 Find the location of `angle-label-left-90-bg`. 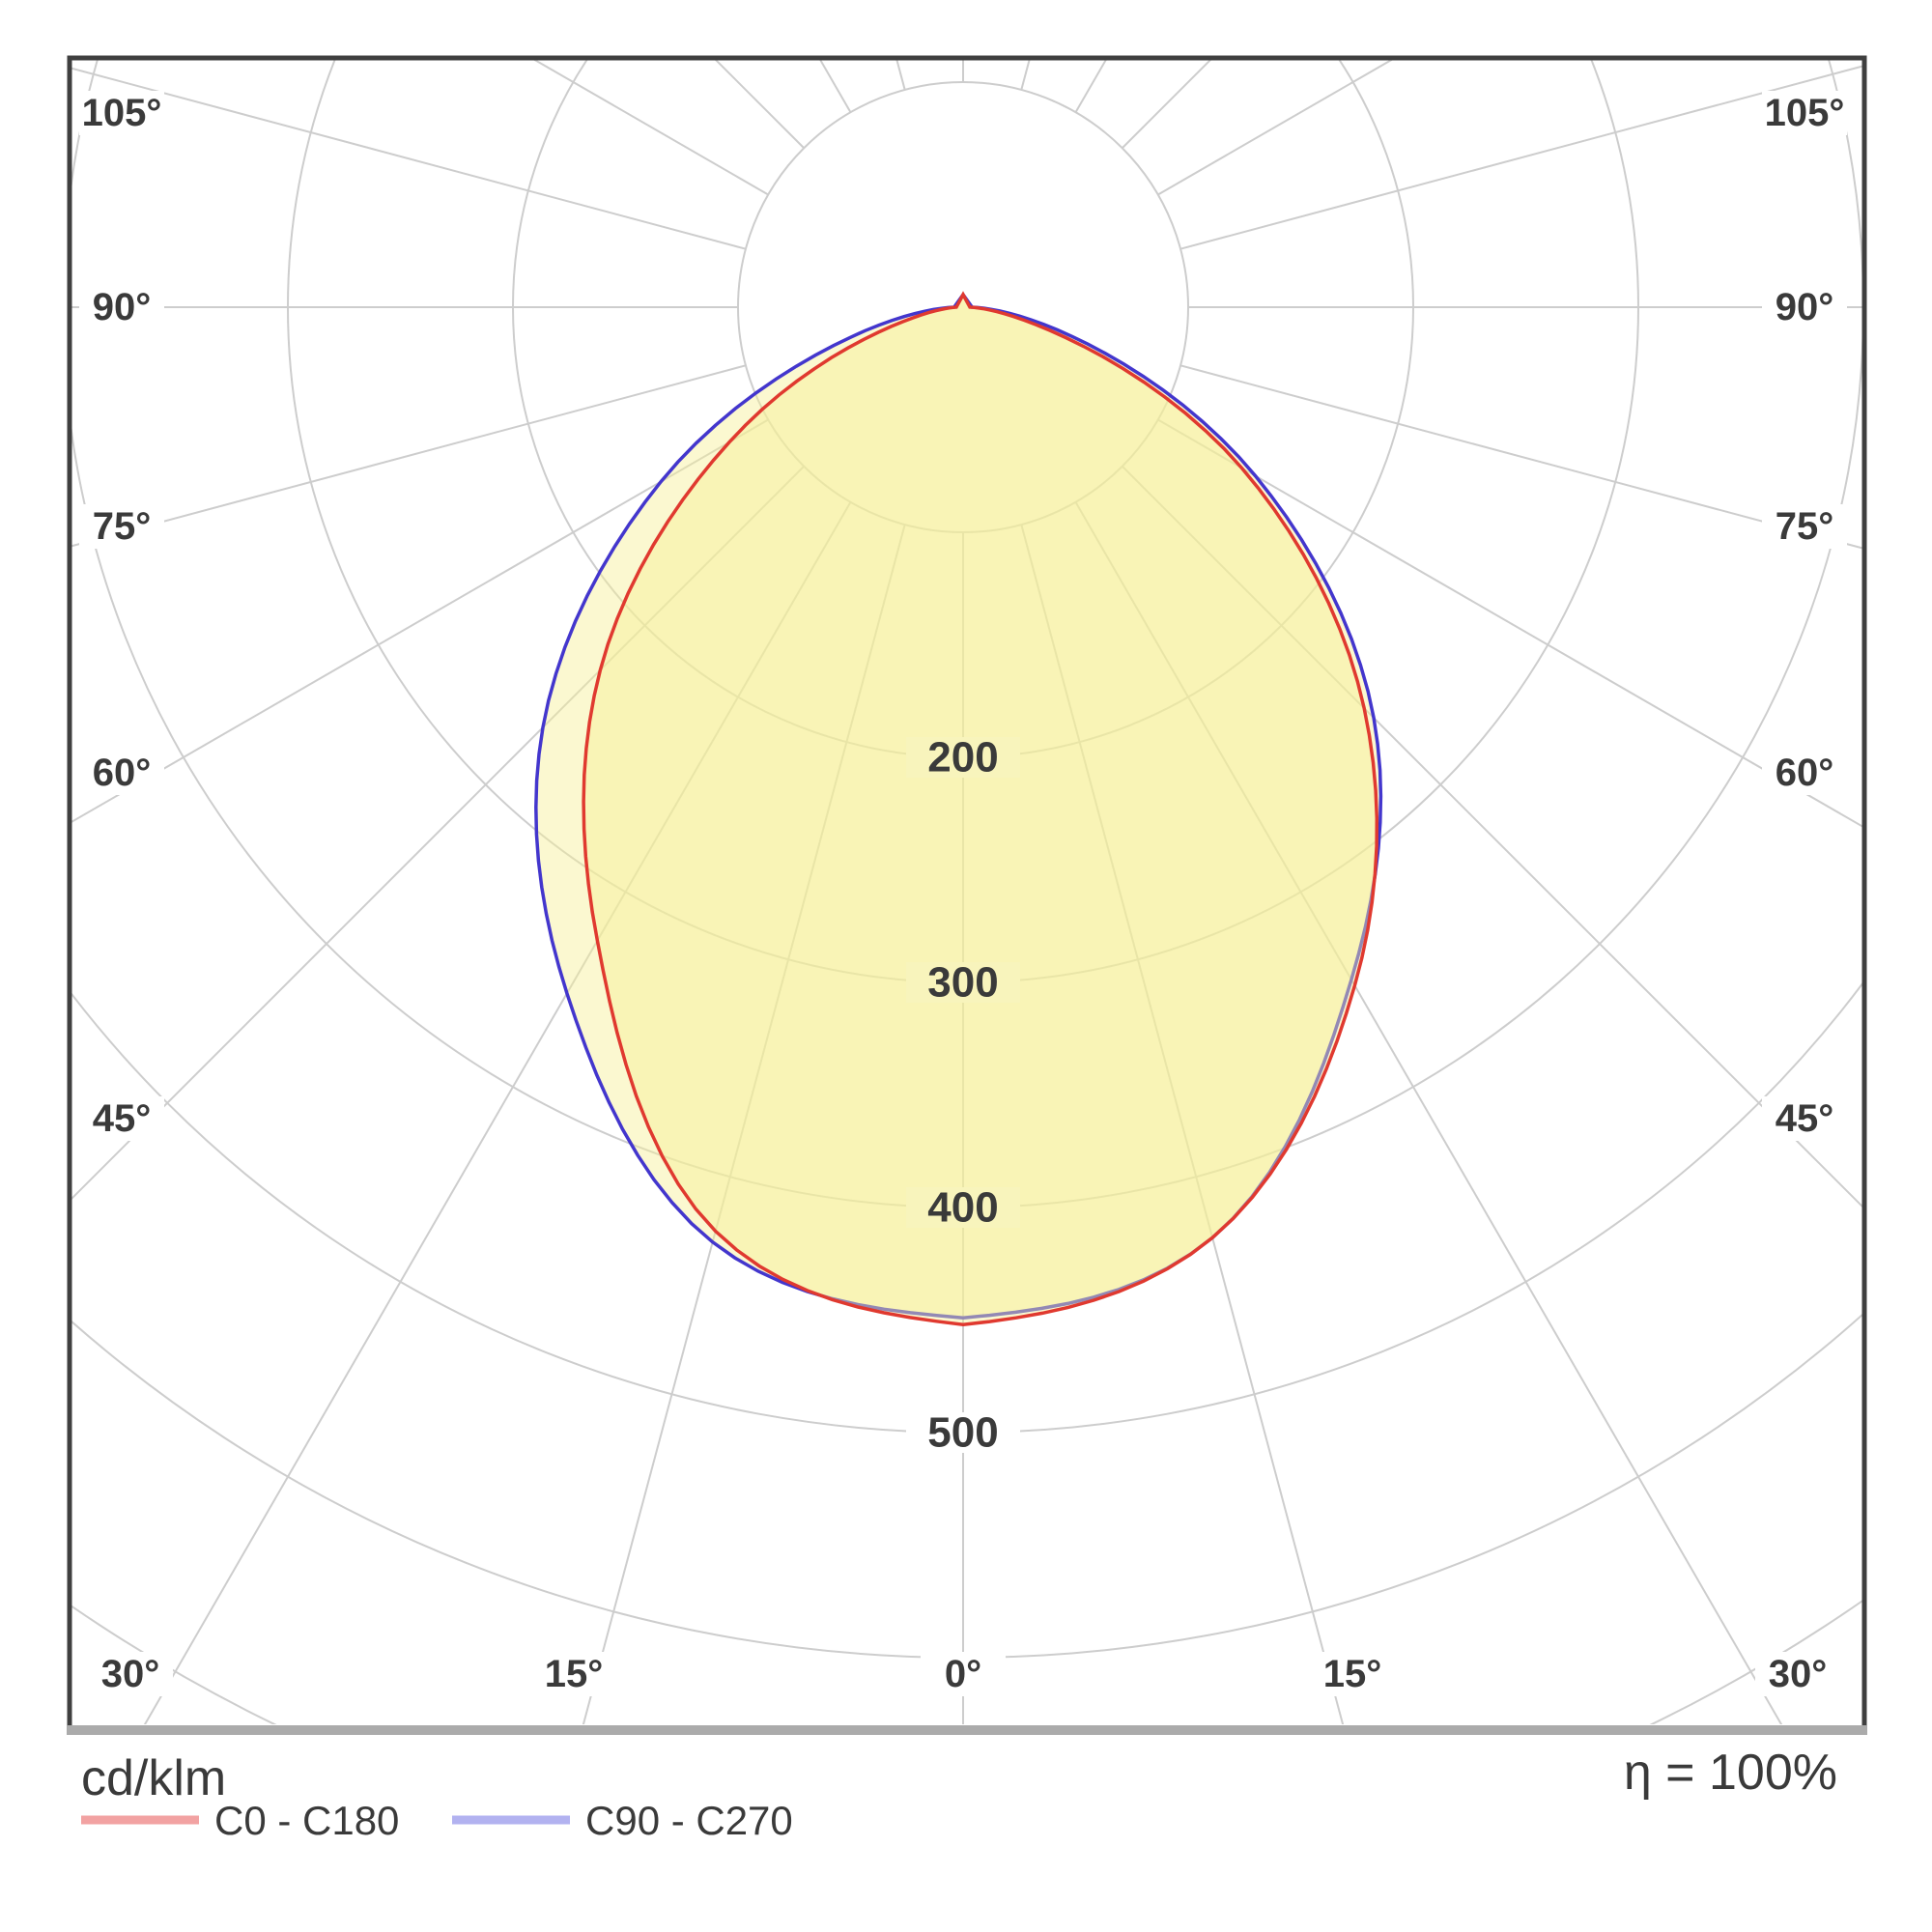

angle-label-left-90-bg is located at coordinates (121, 307).